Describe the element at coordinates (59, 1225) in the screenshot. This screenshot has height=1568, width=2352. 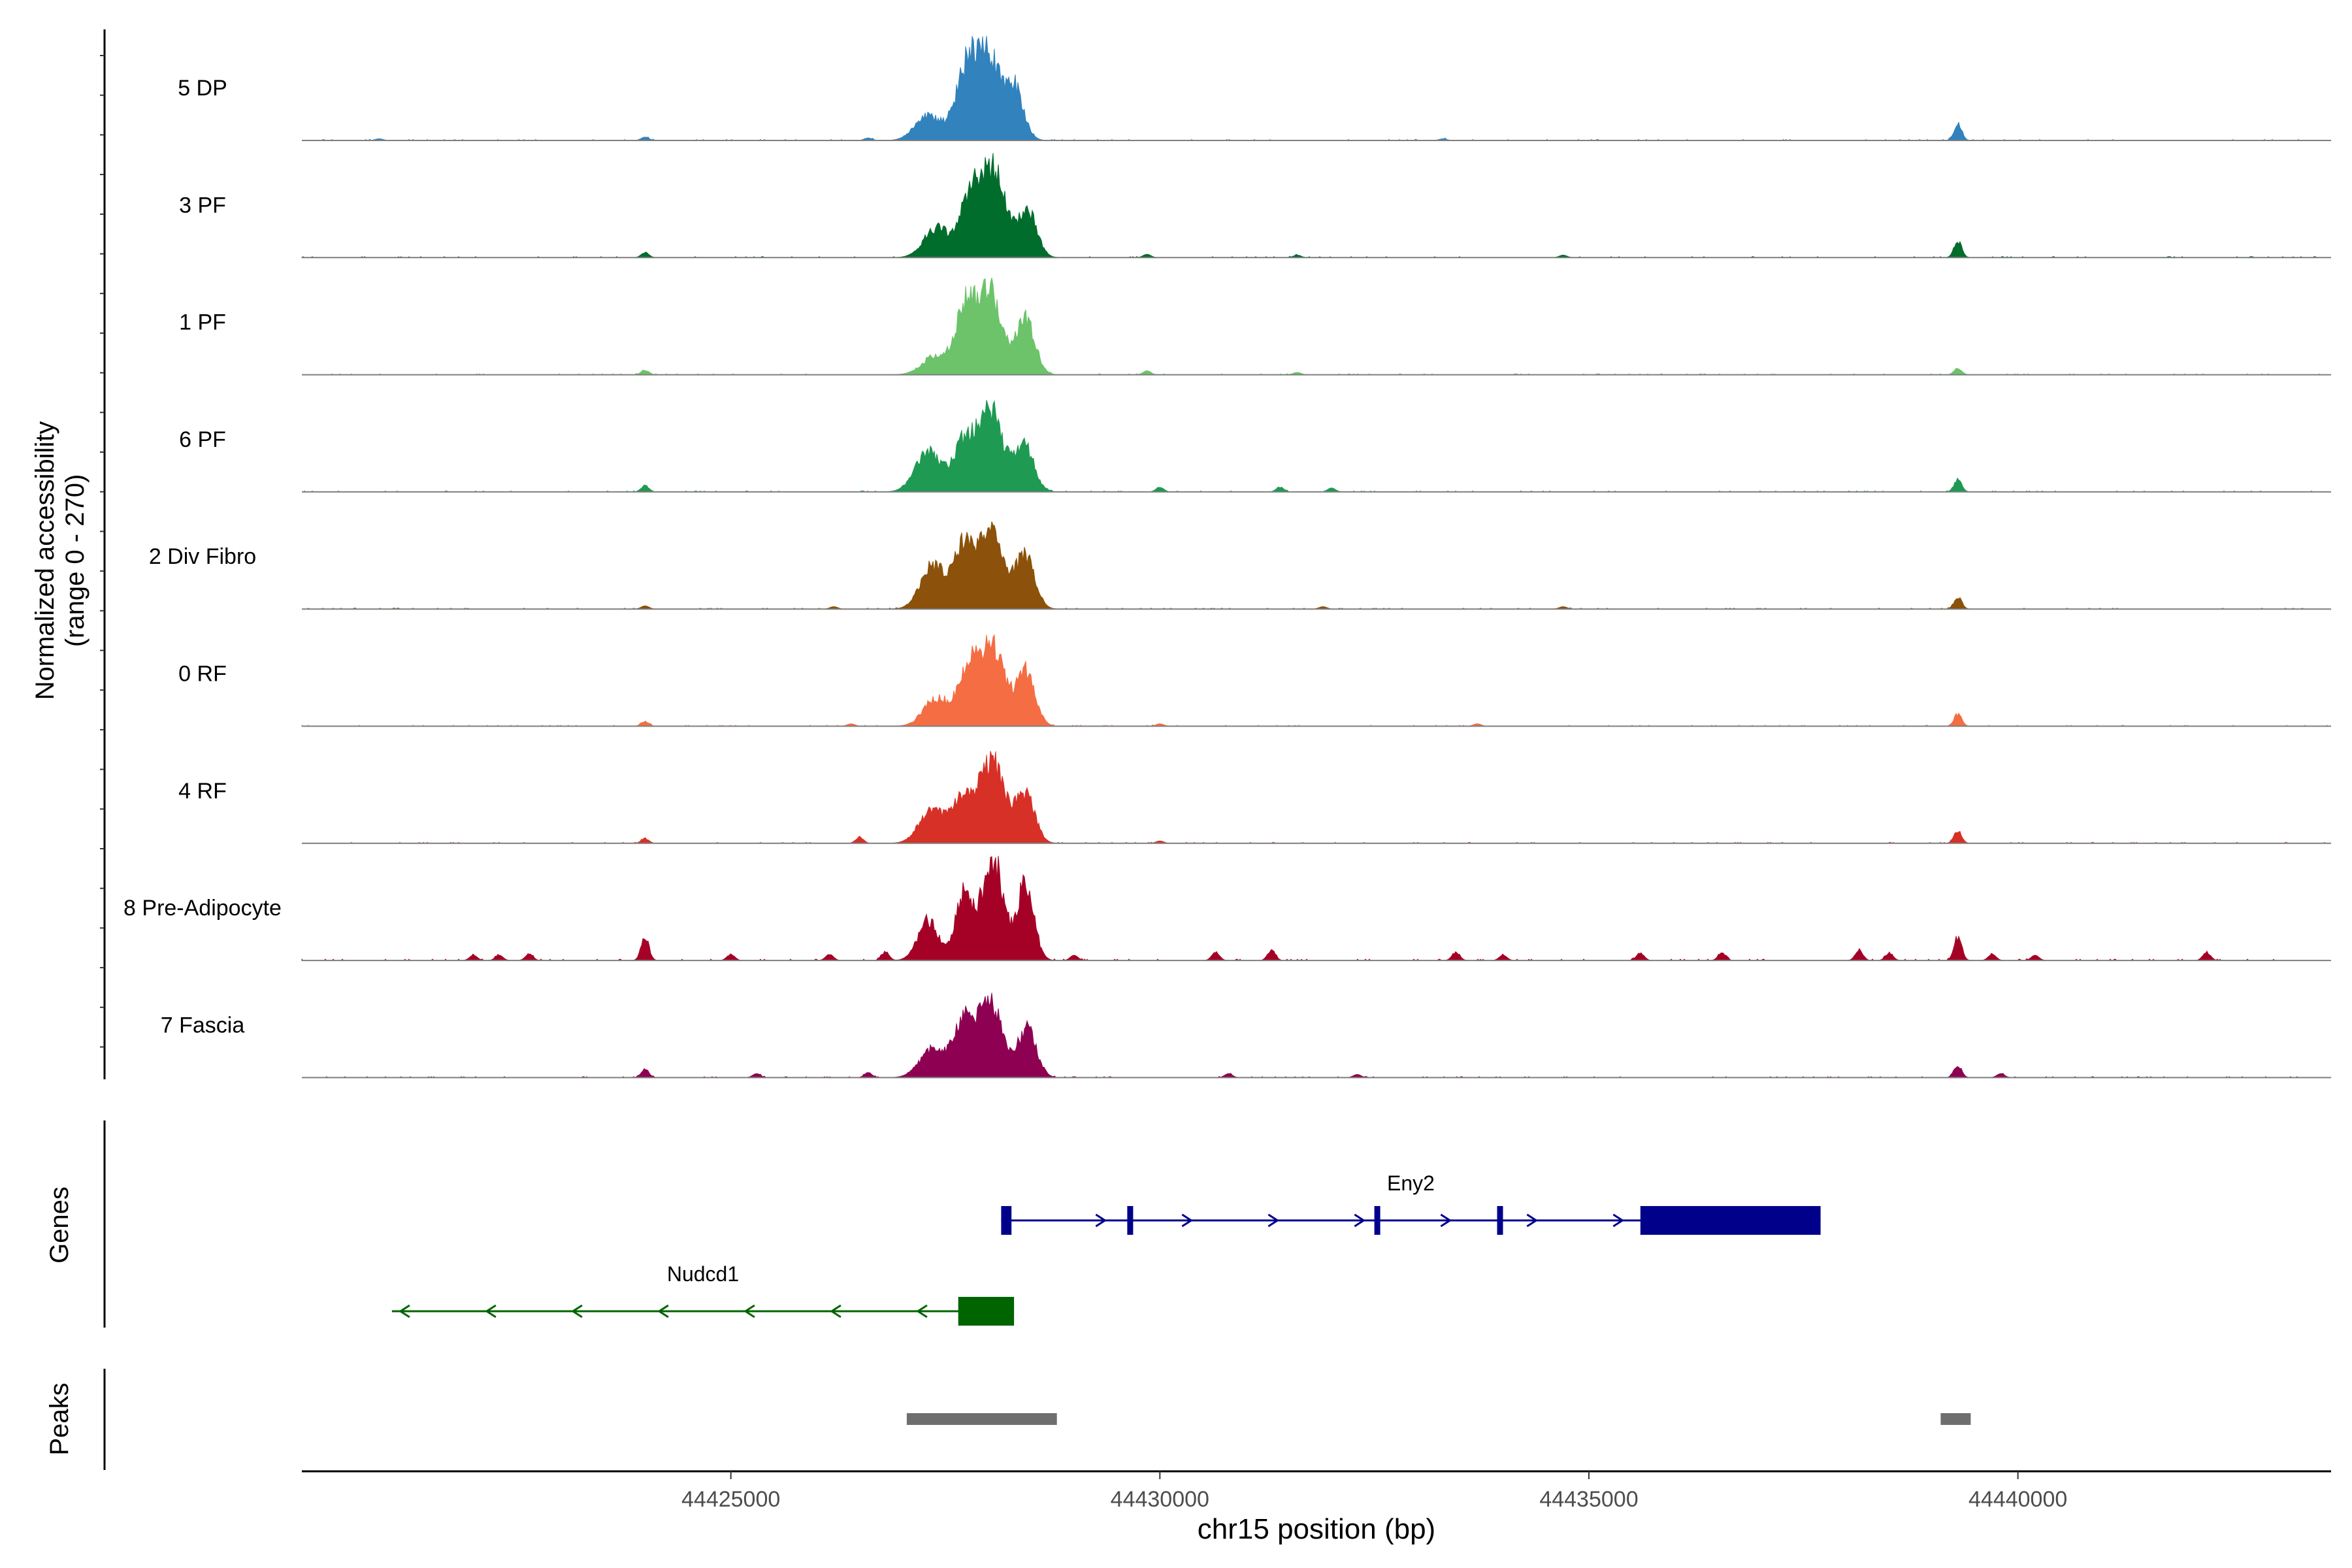
I see `genes-panel-label: Genes` at that location.